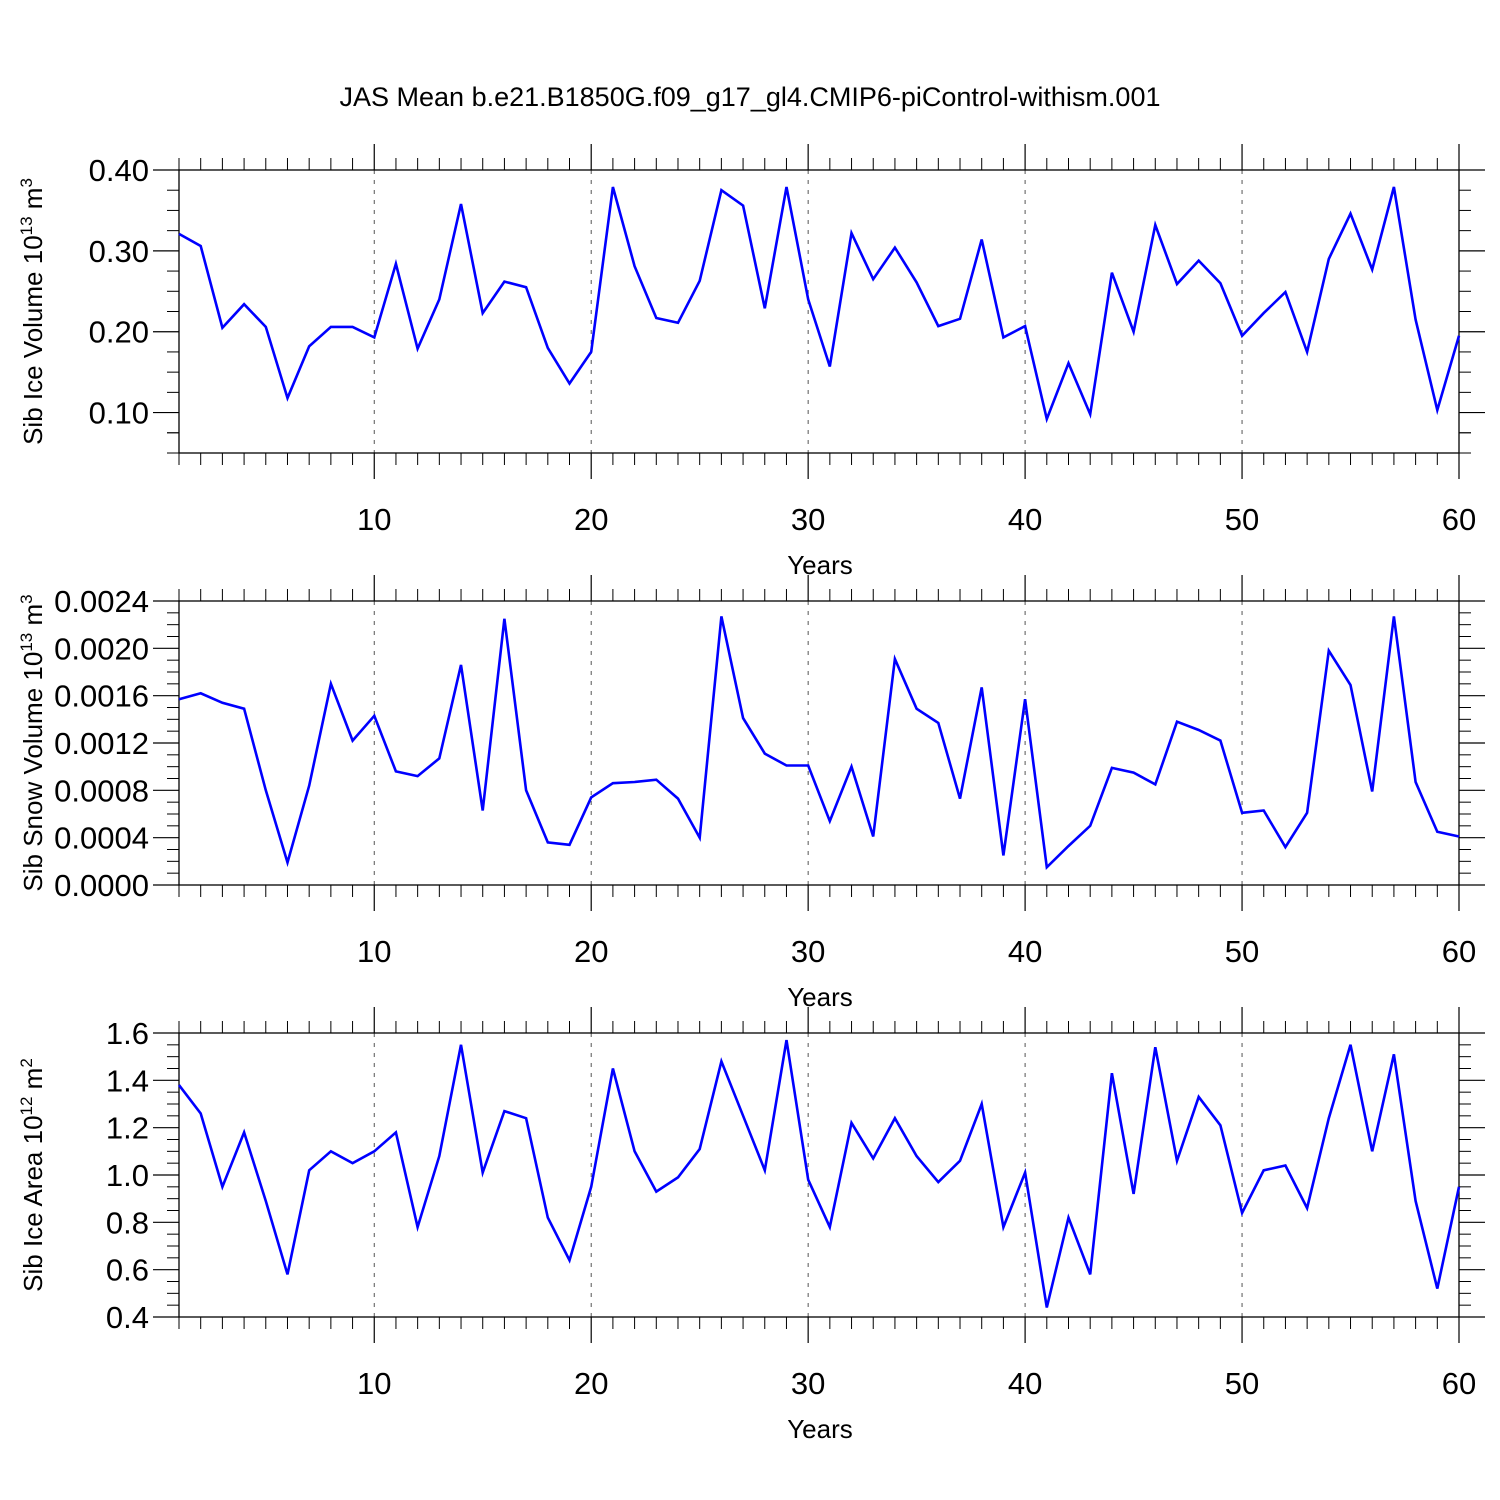 The image size is (1500, 1500). What do you see at coordinates (32, 311) in the screenshot?
I see `y-axis-label: Sib Ice Volume 1013 m3` at bounding box center [32, 311].